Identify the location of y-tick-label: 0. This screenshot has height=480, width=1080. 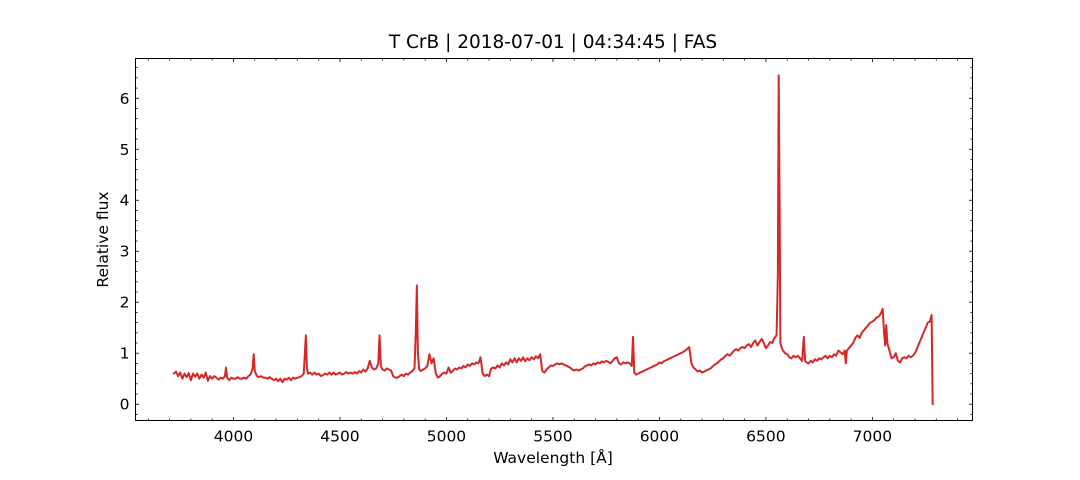
(125, 405).